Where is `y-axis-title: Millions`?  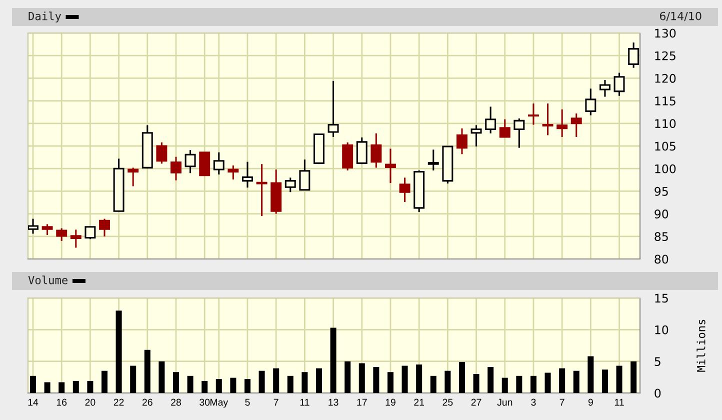
y-axis-title: Millions is located at coordinates (701, 346).